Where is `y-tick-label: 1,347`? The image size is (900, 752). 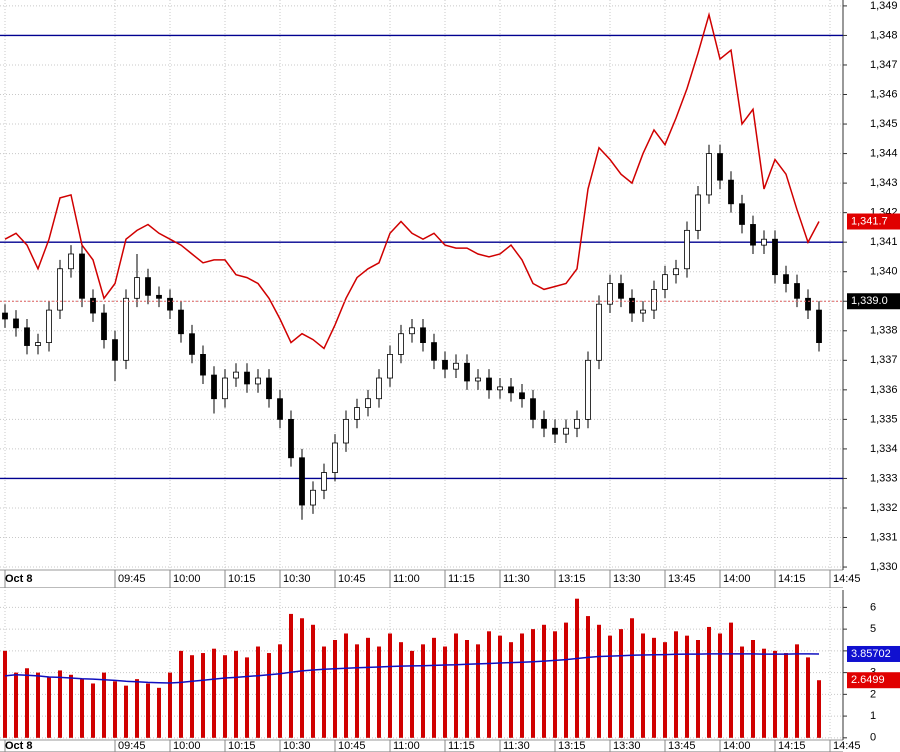
y-tick-label: 1,347 is located at coordinates (884, 65).